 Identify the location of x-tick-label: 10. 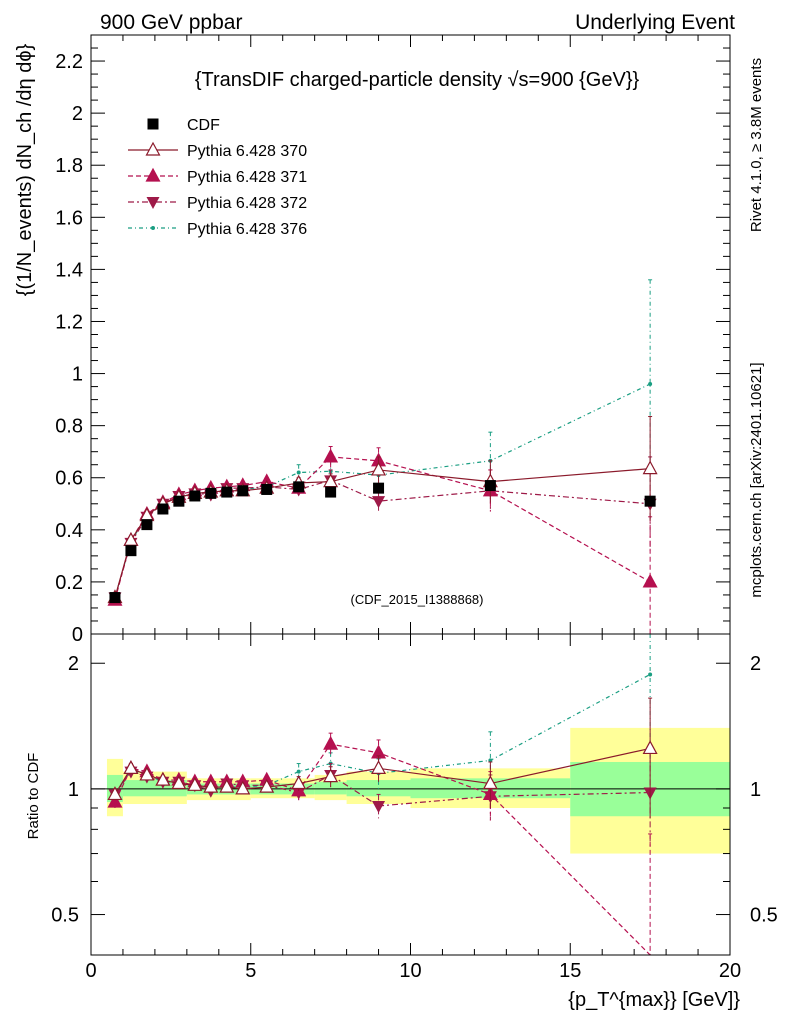
(410, 971).